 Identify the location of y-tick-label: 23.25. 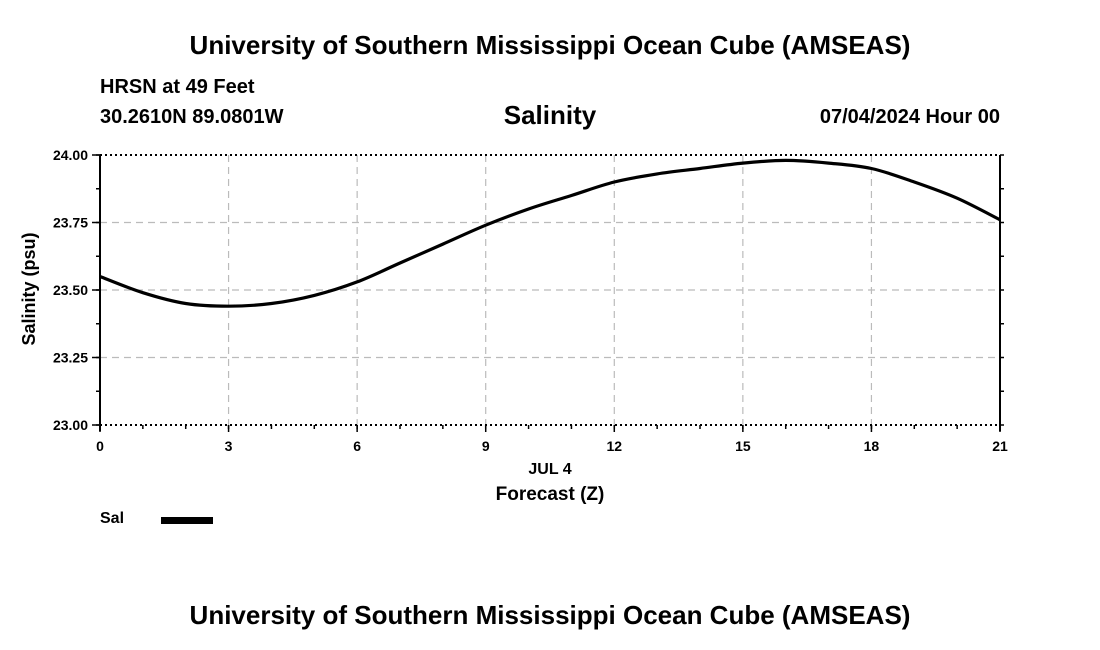
(70, 358).